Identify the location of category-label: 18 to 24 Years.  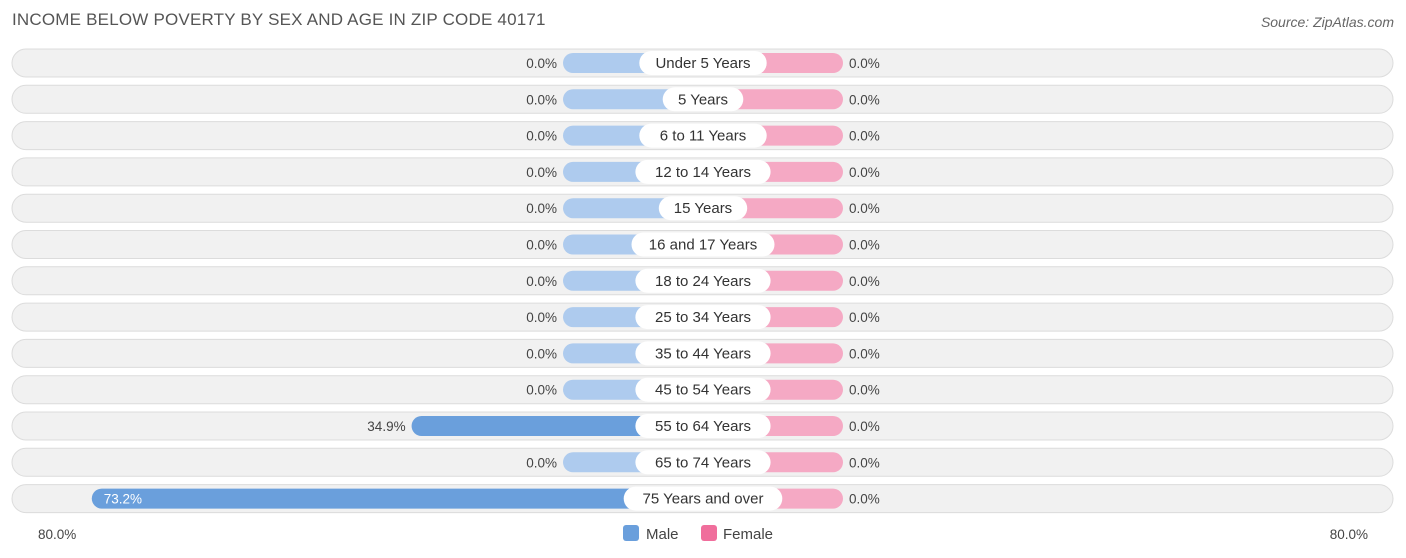
(703, 281).